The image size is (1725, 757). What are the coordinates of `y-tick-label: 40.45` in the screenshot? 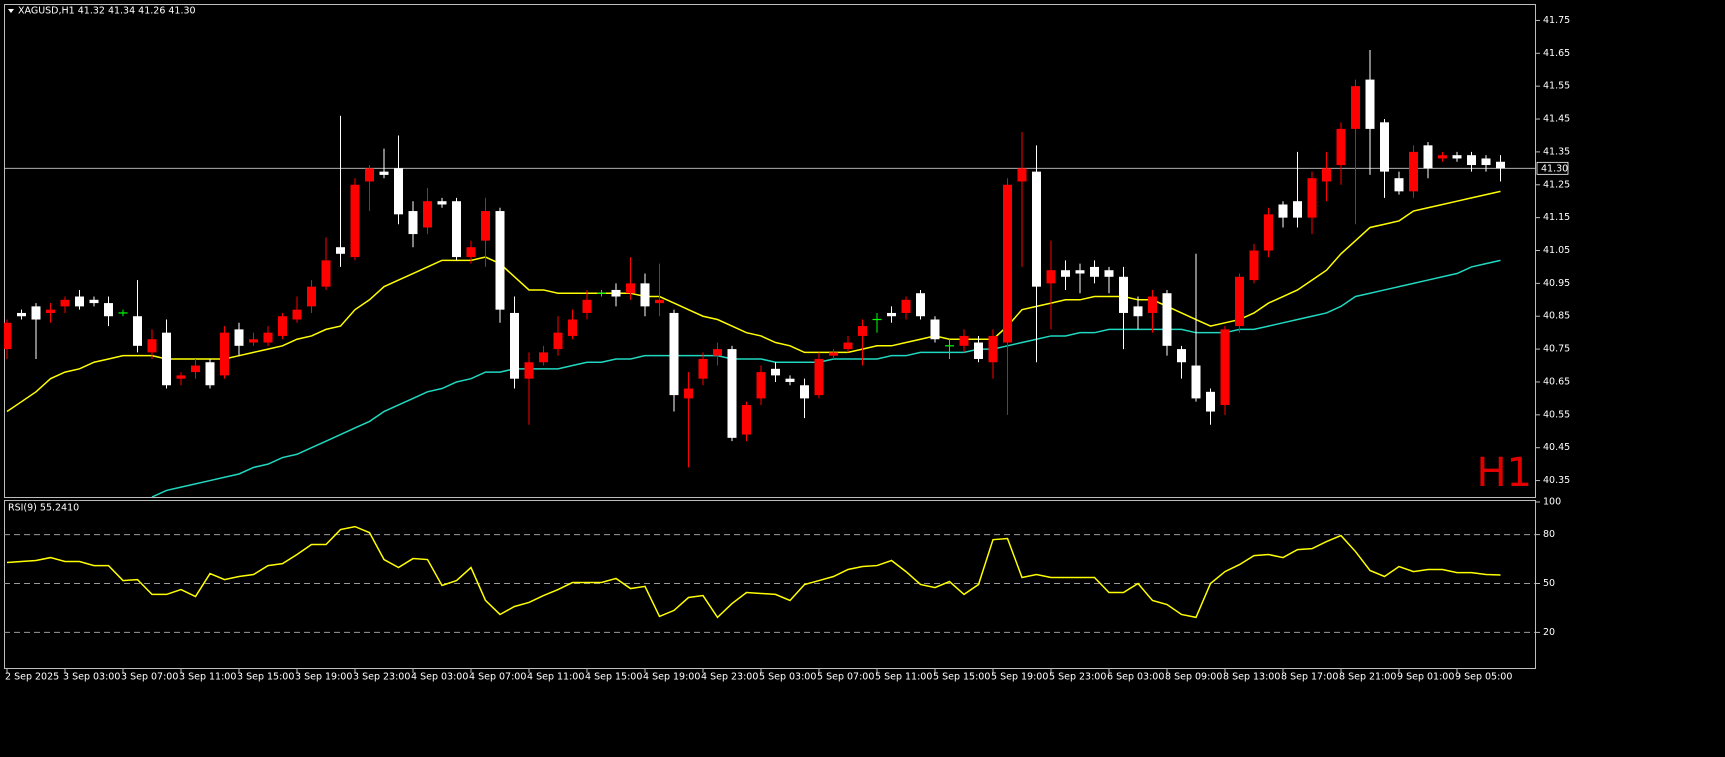 It's located at (1556, 447).